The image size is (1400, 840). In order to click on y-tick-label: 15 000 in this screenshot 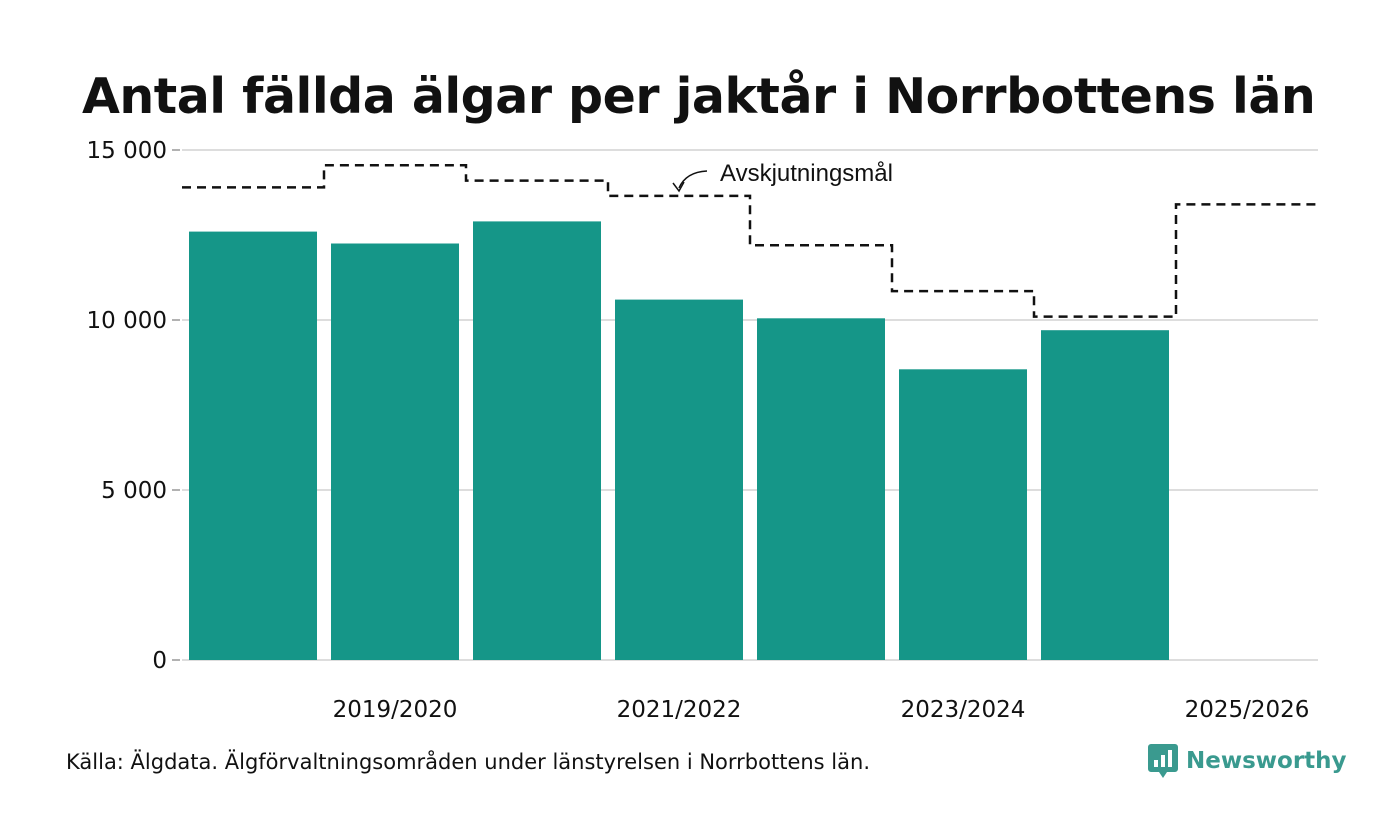, I will do `click(127, 151)`.